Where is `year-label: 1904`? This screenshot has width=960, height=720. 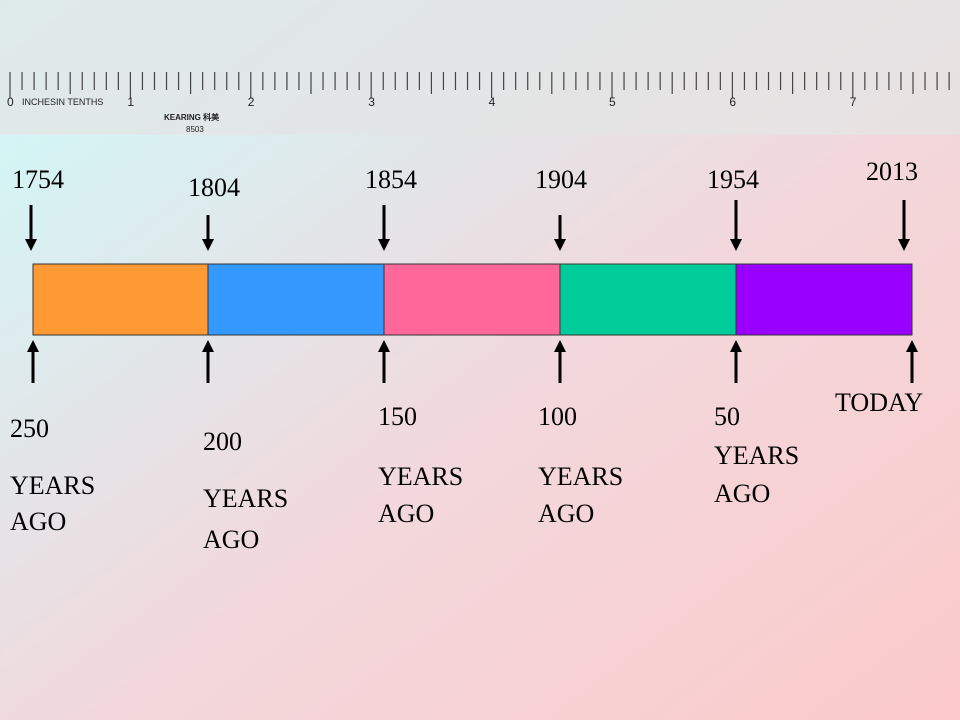
year-label: 1904 is located at coordinates (561, 179).